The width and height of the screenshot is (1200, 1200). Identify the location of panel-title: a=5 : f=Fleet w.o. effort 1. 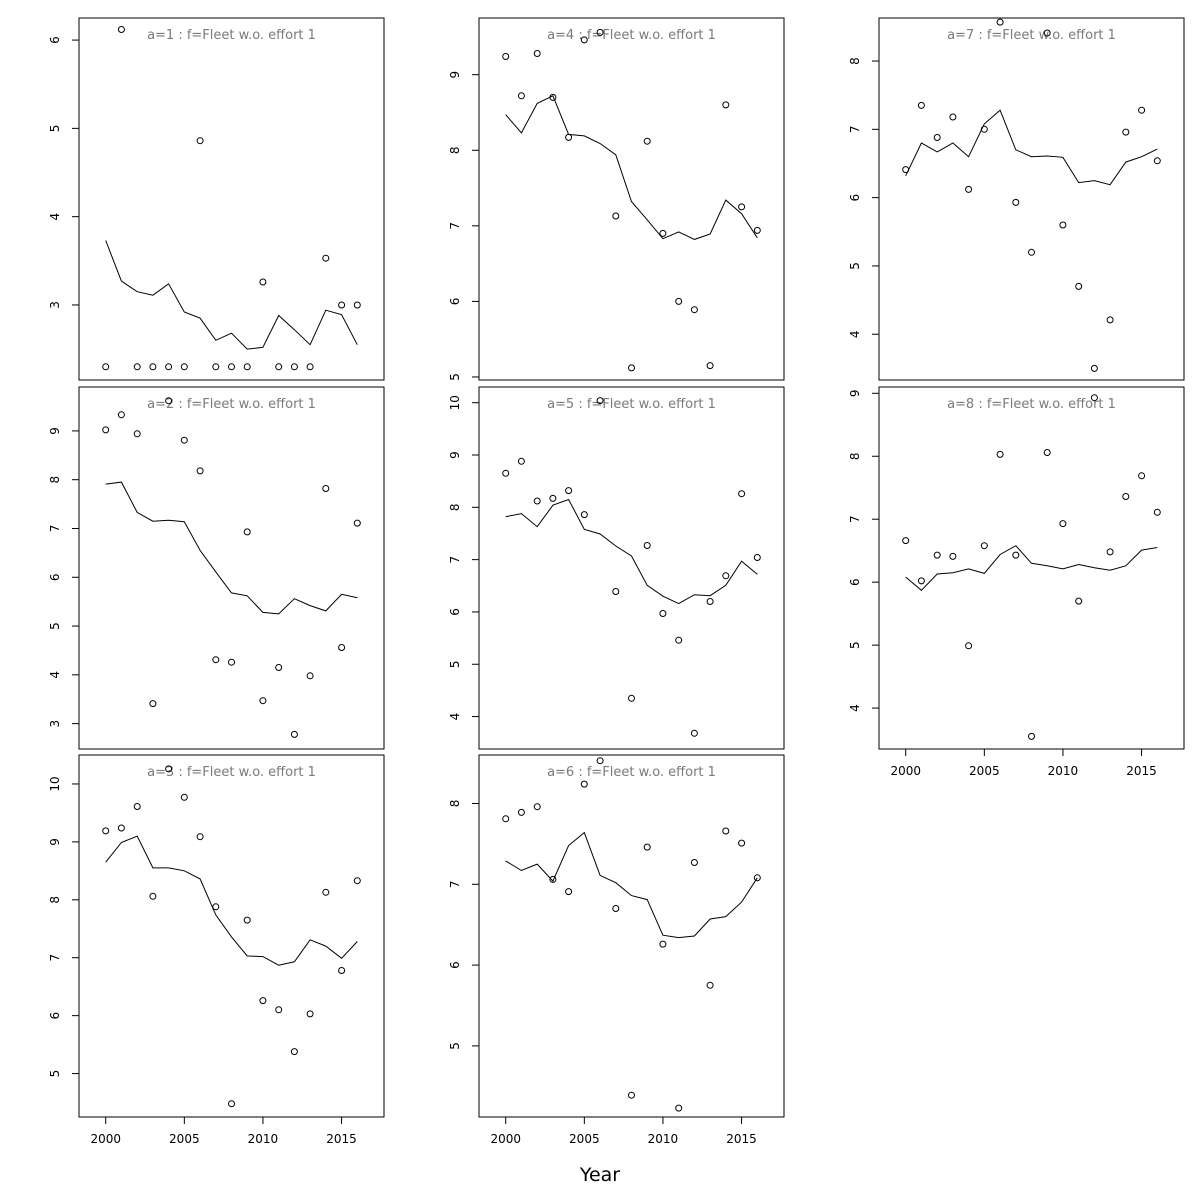
(631, 404).